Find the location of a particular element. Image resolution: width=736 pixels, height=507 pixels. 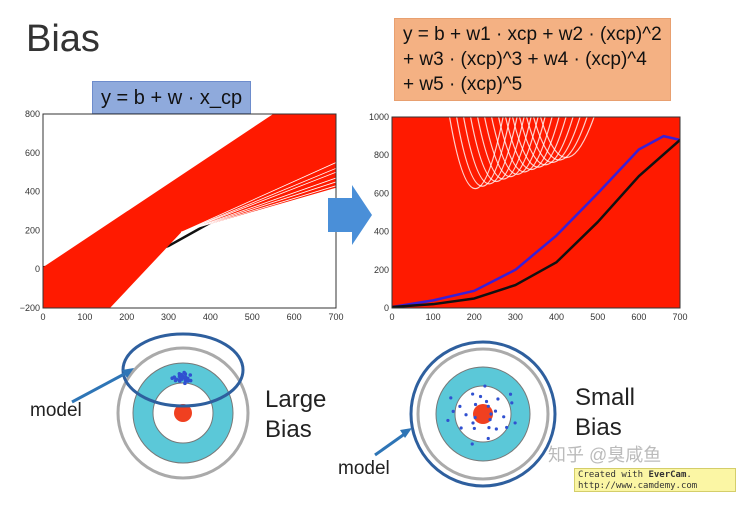

blue-series-line is located at coordinates (536, 221).